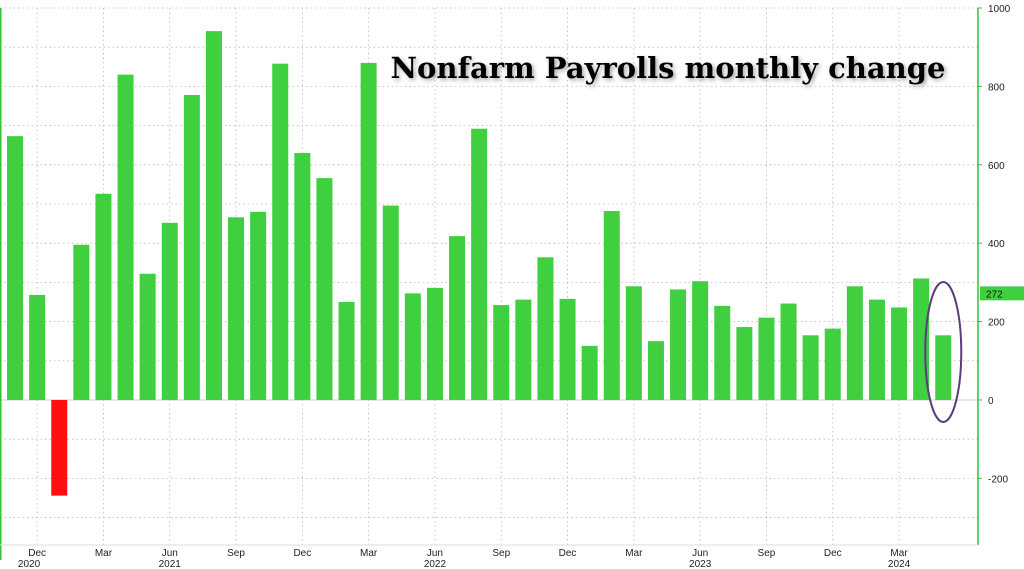  What do you see at coordinates (170, 564) in the screenshot?
I see `x-year-label: 2021` at bounding box center [170, 564].